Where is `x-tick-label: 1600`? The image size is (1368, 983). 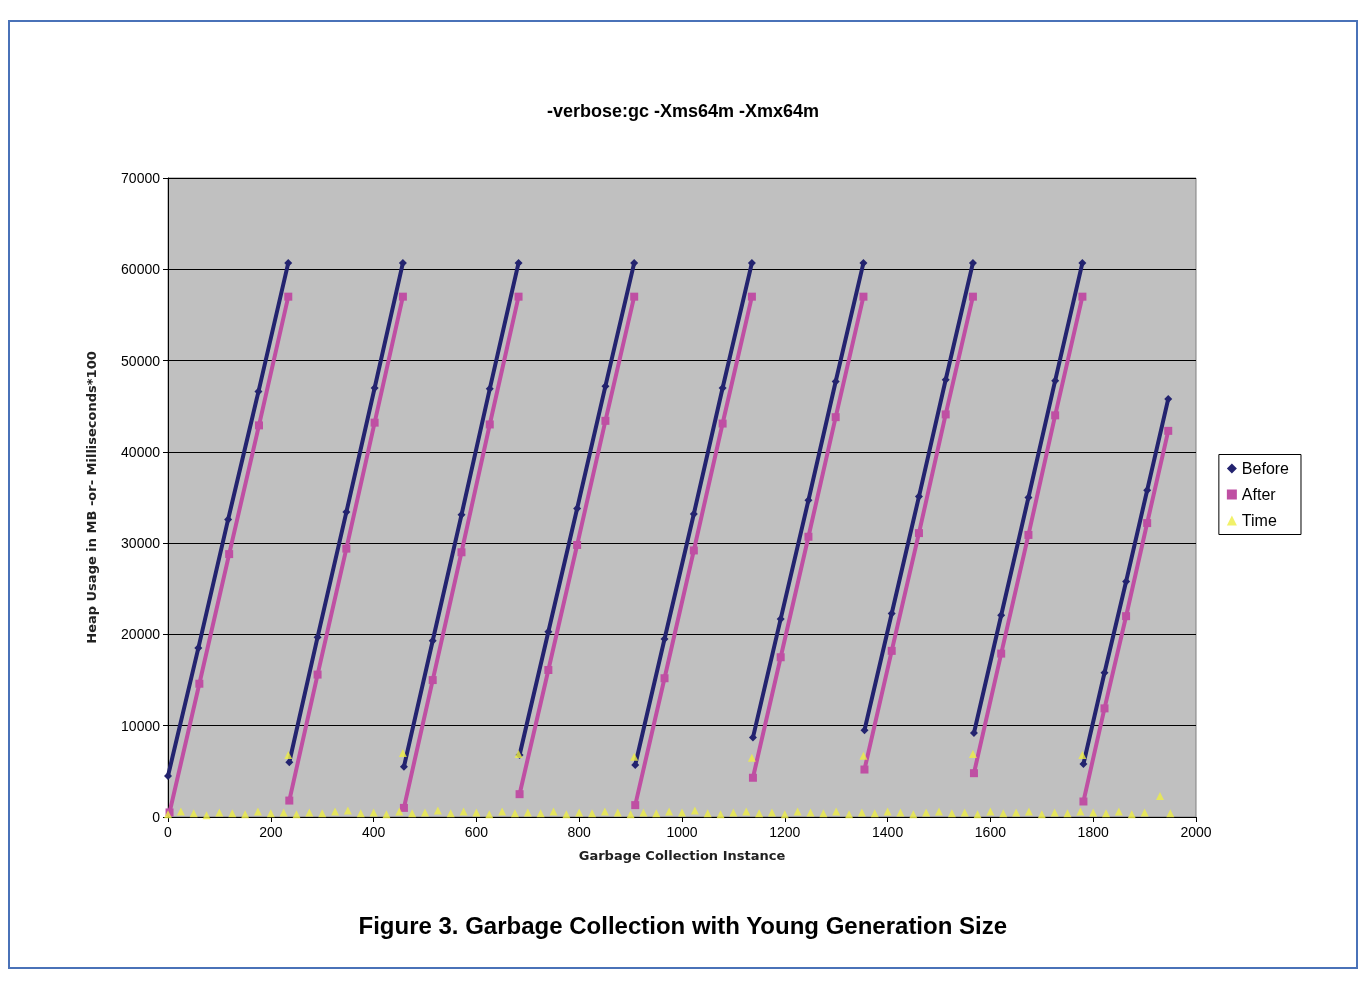
x-tick-label: 1600 is located at coordinates (990, 832).